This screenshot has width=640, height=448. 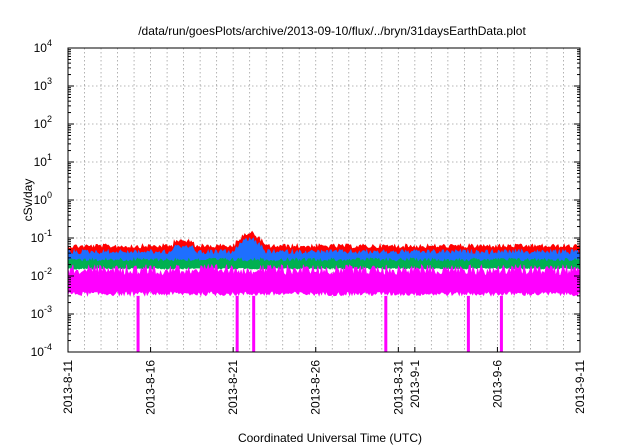 What do you see at coordinates (43, 122) in the screenshot?
I see `y-tick-label: 10²` at bounding box center [43, 122].